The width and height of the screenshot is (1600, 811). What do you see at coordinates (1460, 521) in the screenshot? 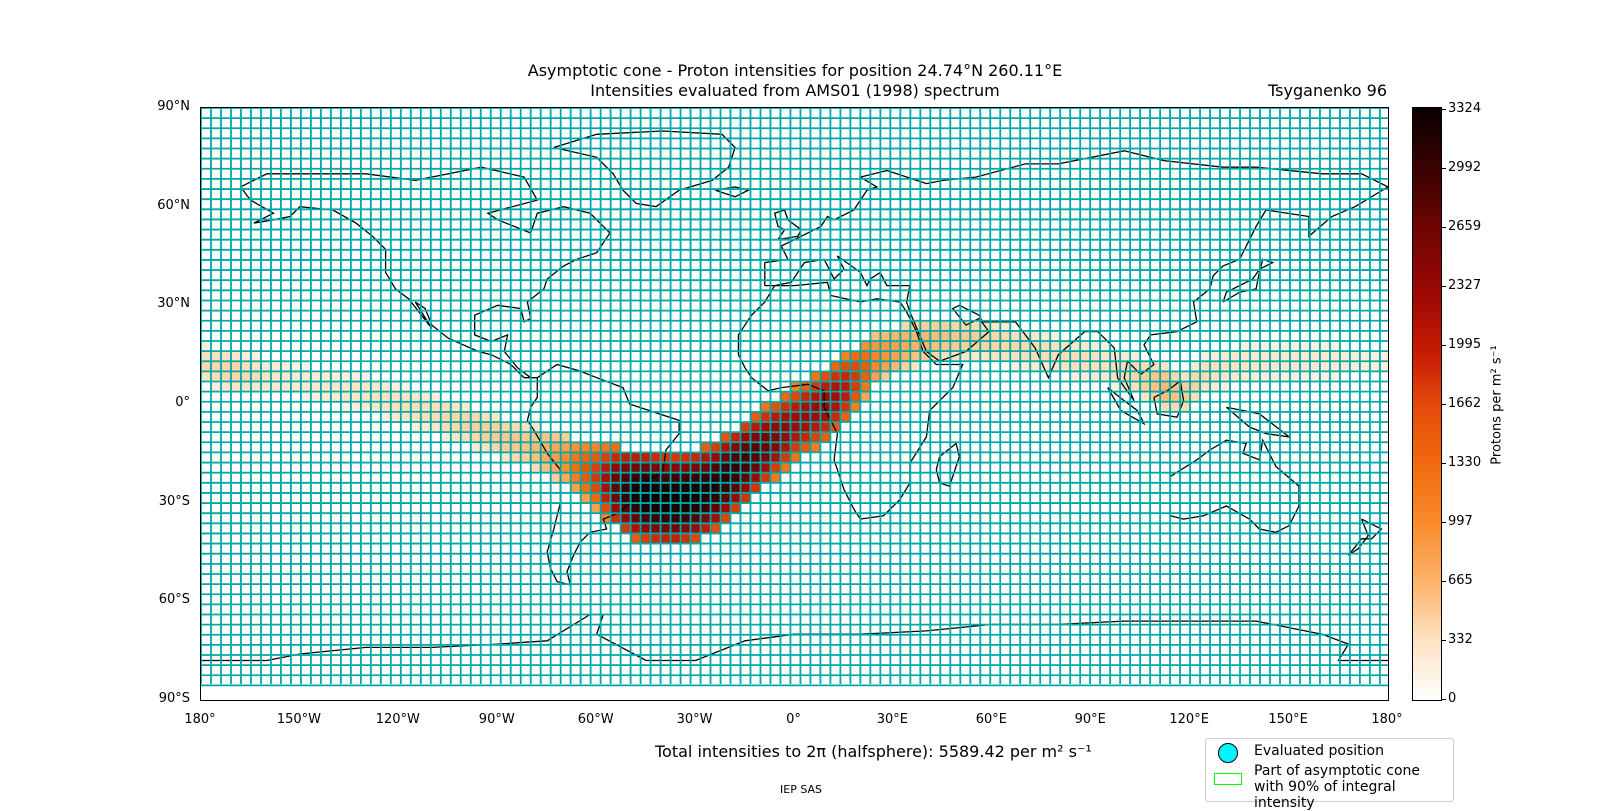
I see `colorbar-tick-label: 997` at bounding box center [1460, 521].